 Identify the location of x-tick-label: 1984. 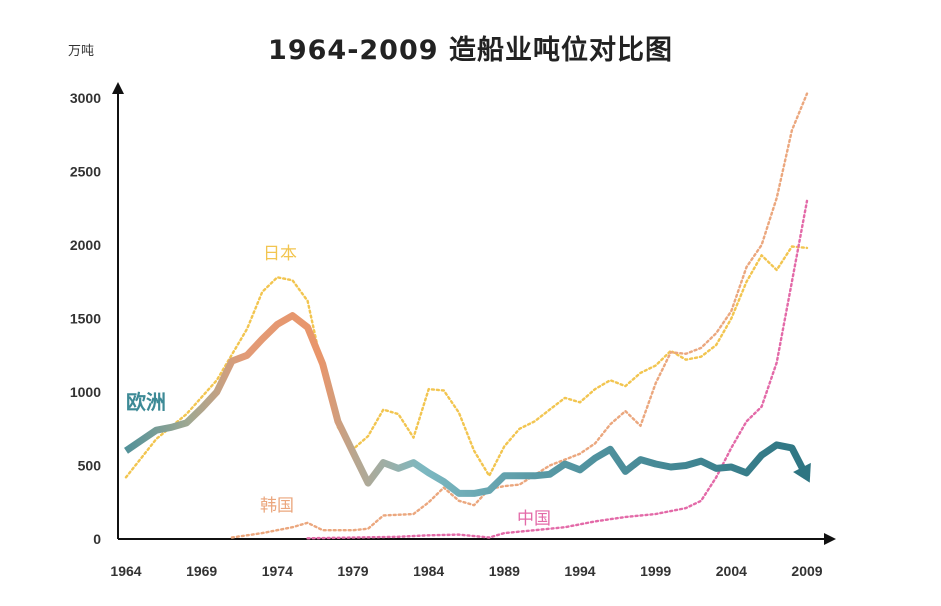
(428, 571).